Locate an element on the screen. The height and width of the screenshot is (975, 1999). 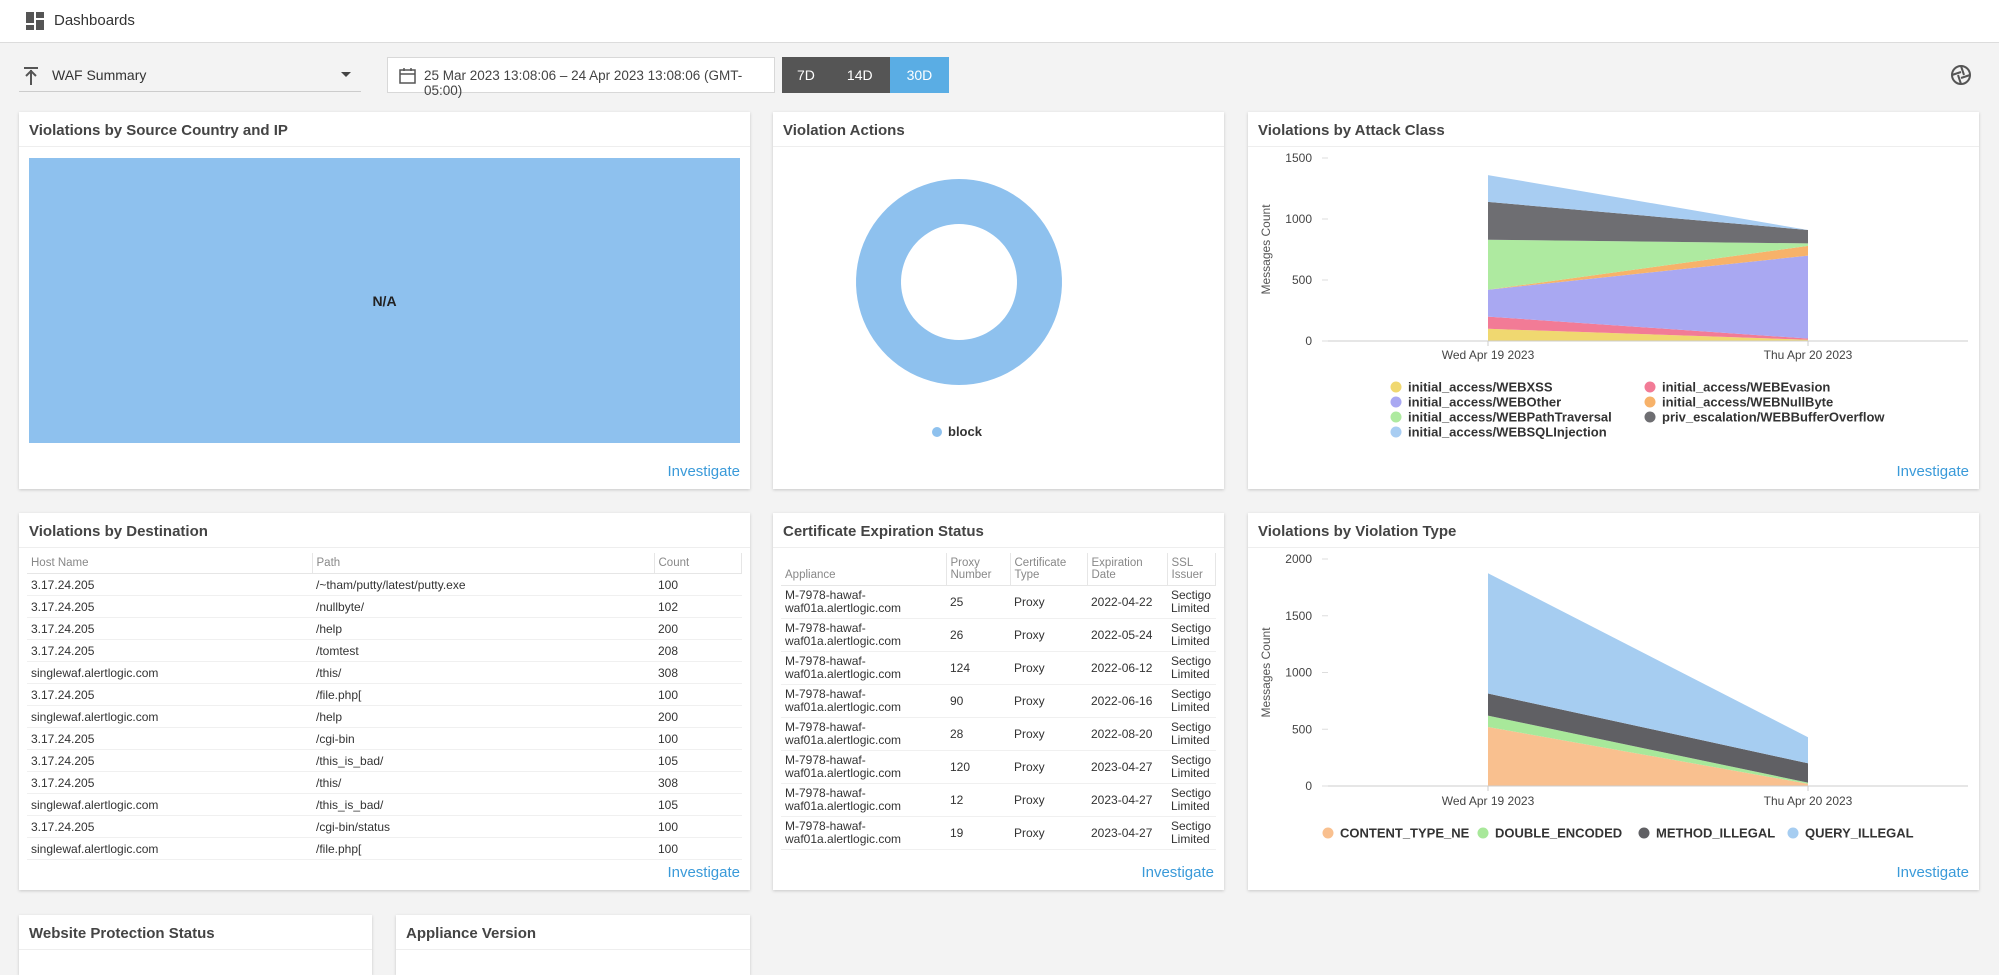
table-row: 3.17.24.205/cgi-bin 100 is located at coordinates (384, 738).